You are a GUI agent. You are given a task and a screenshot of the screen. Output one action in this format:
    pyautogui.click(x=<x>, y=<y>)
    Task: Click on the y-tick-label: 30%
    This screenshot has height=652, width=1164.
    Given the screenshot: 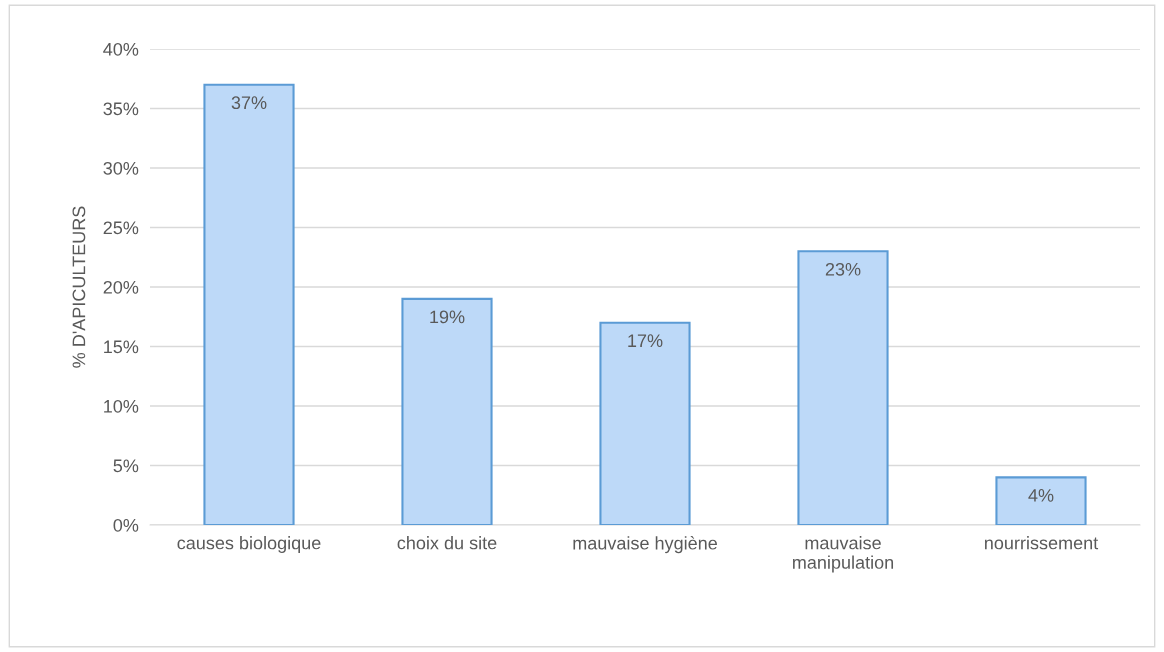 What is the action you would take?
    pyautogui.click(x=121, y=168)
    